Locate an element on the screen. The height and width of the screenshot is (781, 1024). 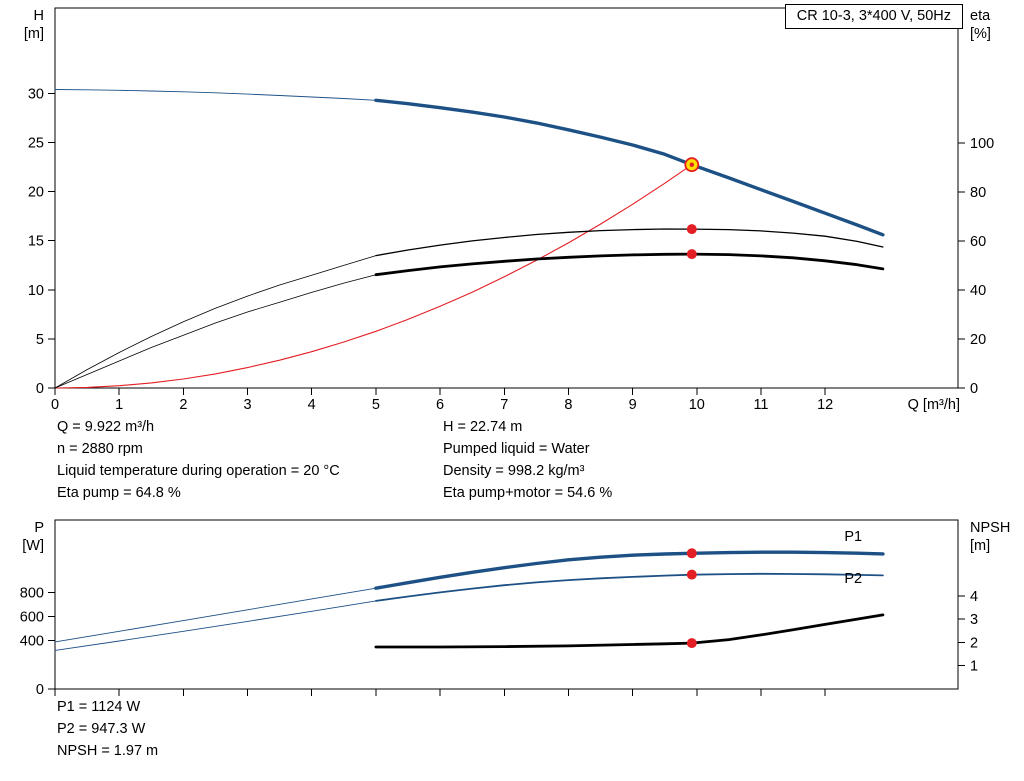
left-tick-label: 20 is located at coordinates (36, 193).